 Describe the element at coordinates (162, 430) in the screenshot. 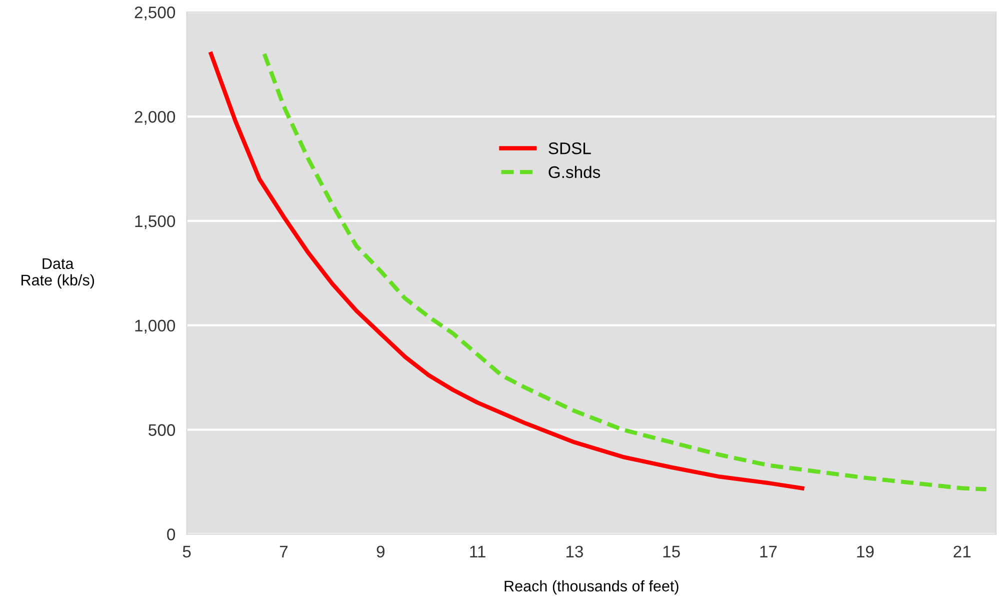

I see `y-tick-label: 500` at that location.